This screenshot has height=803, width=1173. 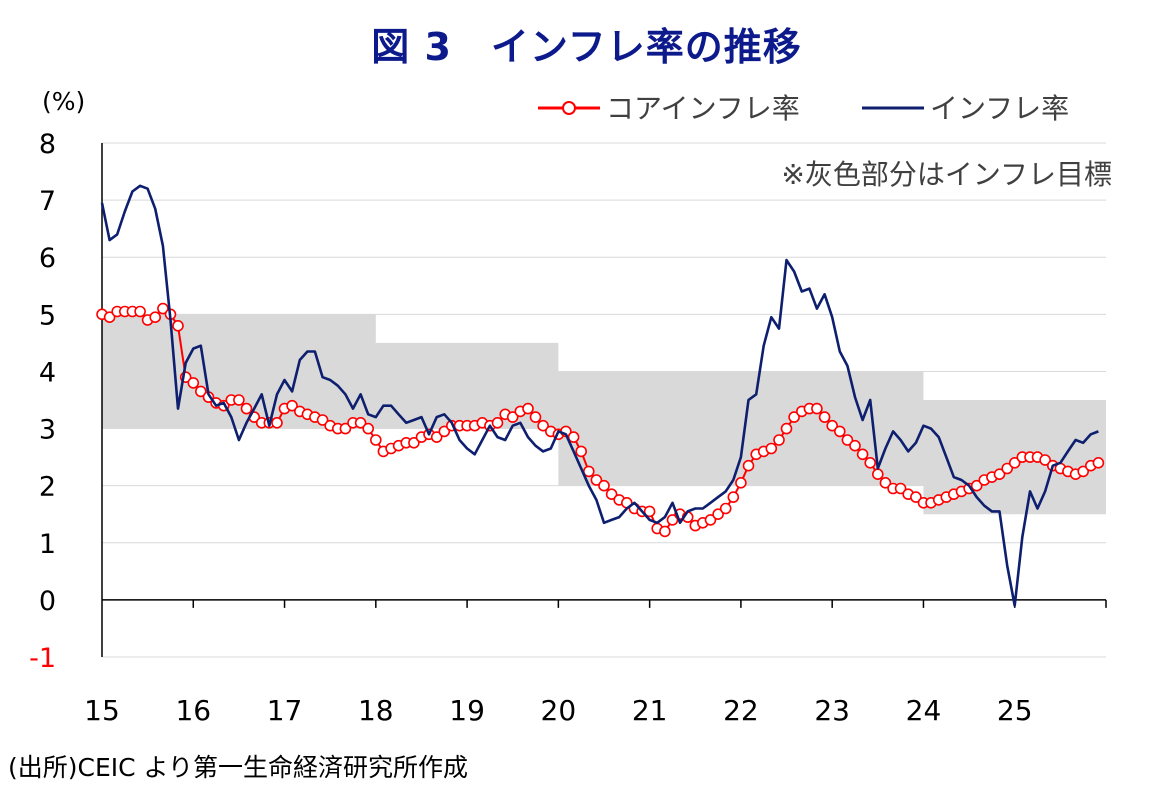 I want to click on legend: コアインフレ率 インフレ率, so click(x=803, y=108).